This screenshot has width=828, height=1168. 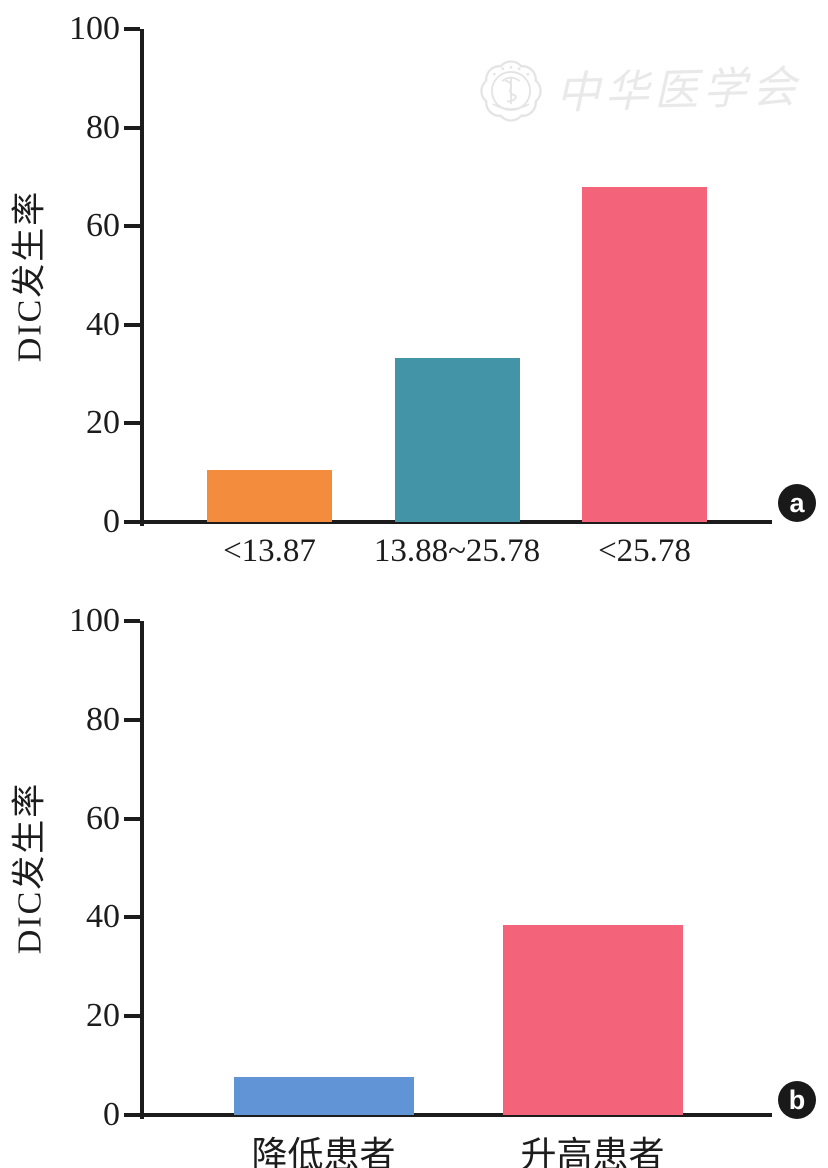 I want to click on bar-降低患者, so click(x=323, y=1096).